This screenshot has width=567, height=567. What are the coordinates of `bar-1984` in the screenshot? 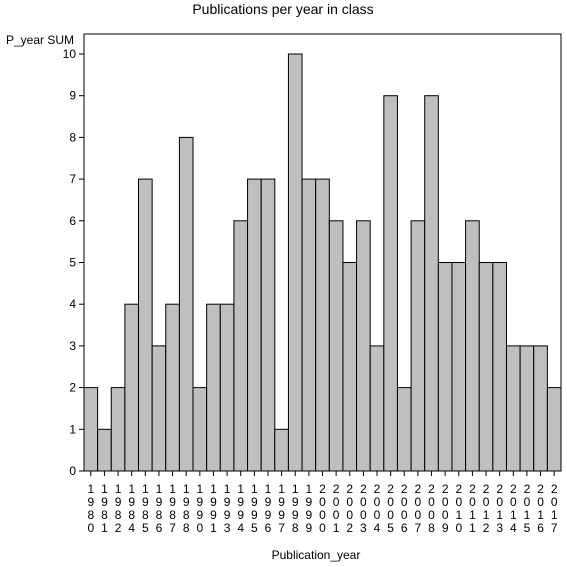 It's located at (132, 387).